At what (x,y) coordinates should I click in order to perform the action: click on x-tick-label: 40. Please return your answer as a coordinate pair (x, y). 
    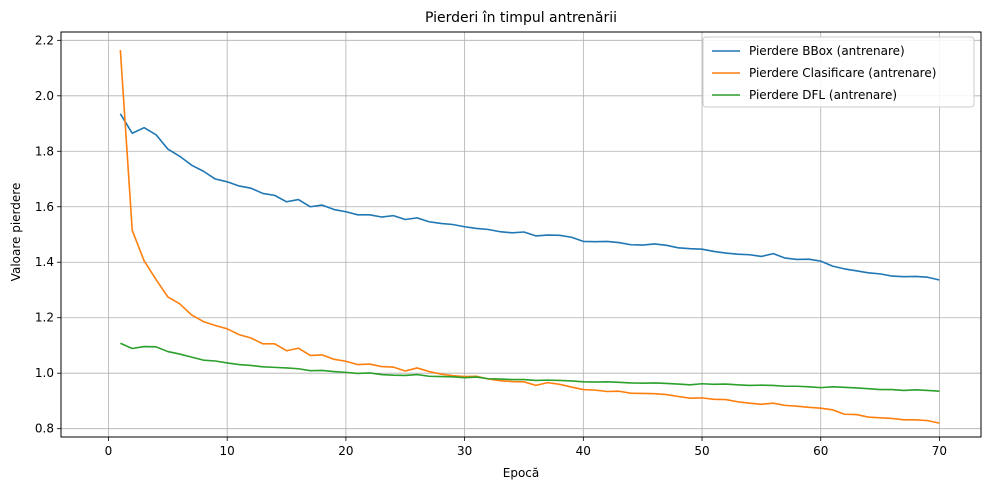
    Looking at the image, I should click on (583, 451).